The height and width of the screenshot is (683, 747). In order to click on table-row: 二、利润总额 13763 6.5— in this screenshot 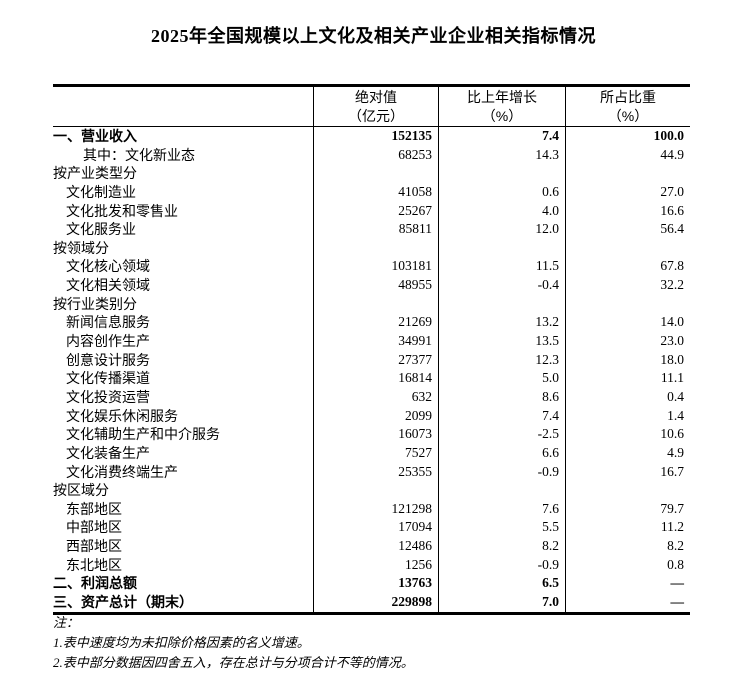, I will do `click(371, 584)`.